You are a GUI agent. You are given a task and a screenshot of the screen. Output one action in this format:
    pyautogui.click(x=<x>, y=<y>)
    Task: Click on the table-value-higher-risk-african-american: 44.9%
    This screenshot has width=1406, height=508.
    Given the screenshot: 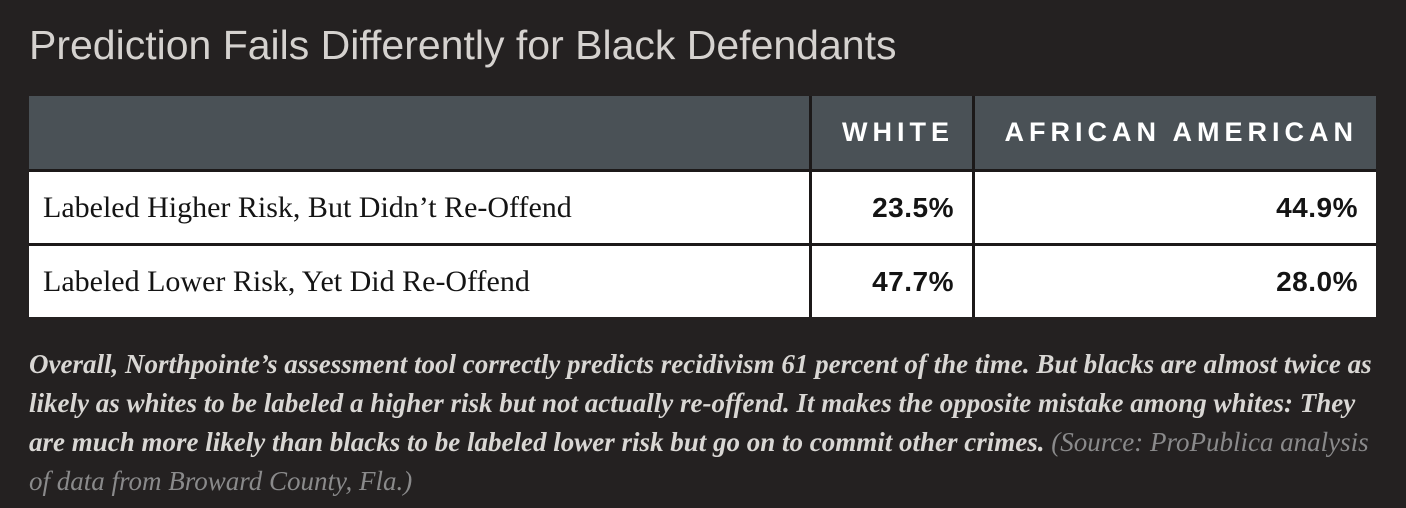 What is the action you would take?
    pyautogui.click(x=1175, y=207)
    